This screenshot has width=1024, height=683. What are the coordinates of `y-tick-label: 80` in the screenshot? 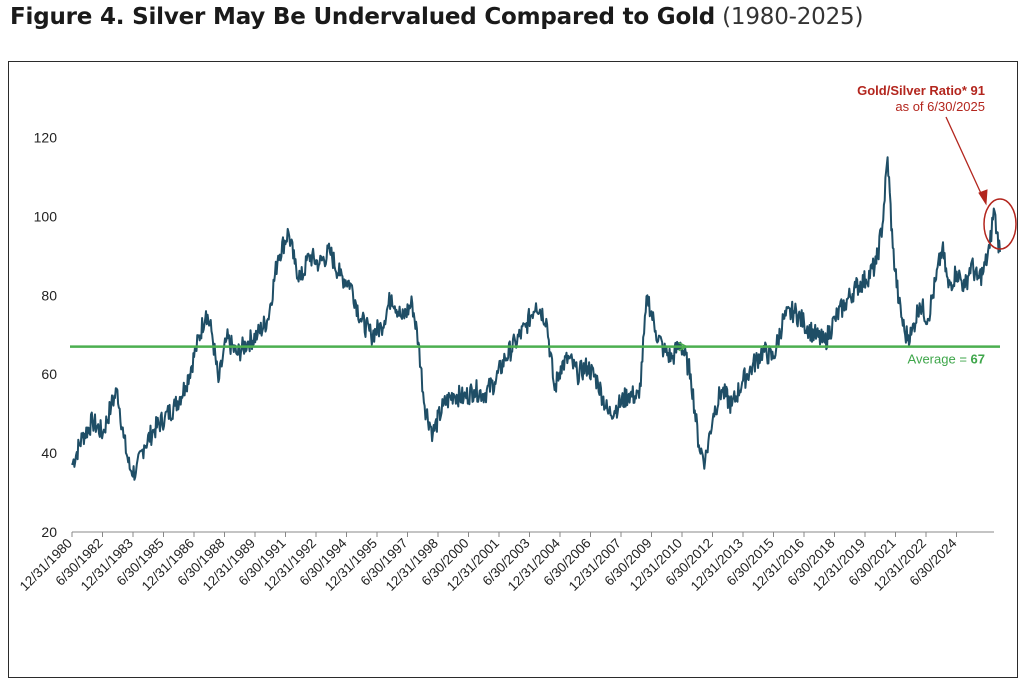 It's located at (49, 295).